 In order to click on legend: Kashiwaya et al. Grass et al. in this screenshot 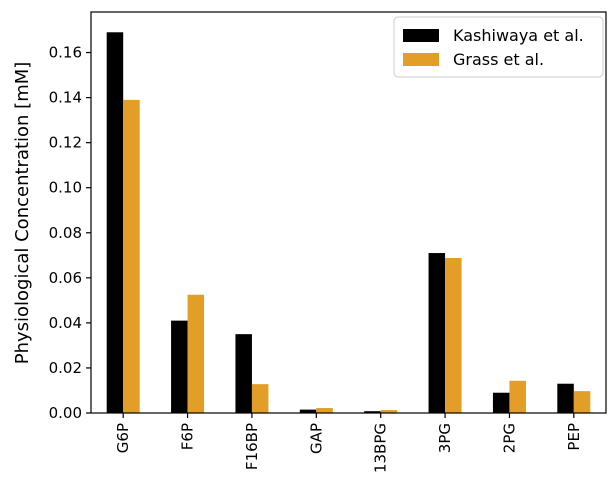, I will do `click(498, 47)`.